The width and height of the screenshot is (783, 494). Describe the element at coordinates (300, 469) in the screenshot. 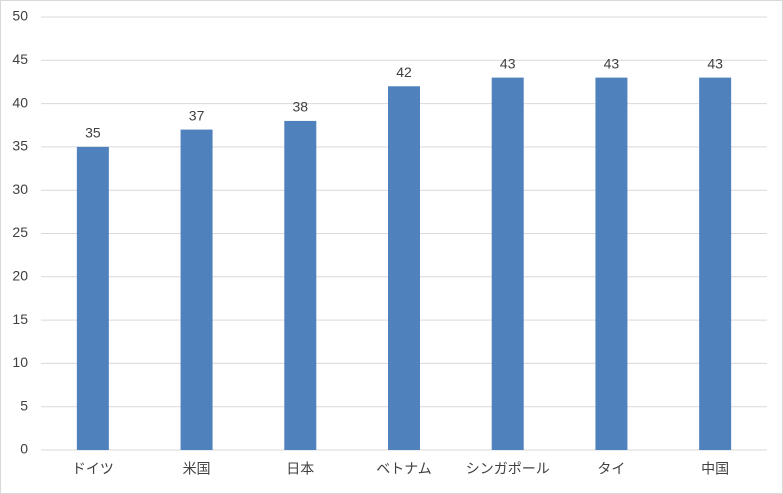

I see `x-tick-label: 日本` at that location.